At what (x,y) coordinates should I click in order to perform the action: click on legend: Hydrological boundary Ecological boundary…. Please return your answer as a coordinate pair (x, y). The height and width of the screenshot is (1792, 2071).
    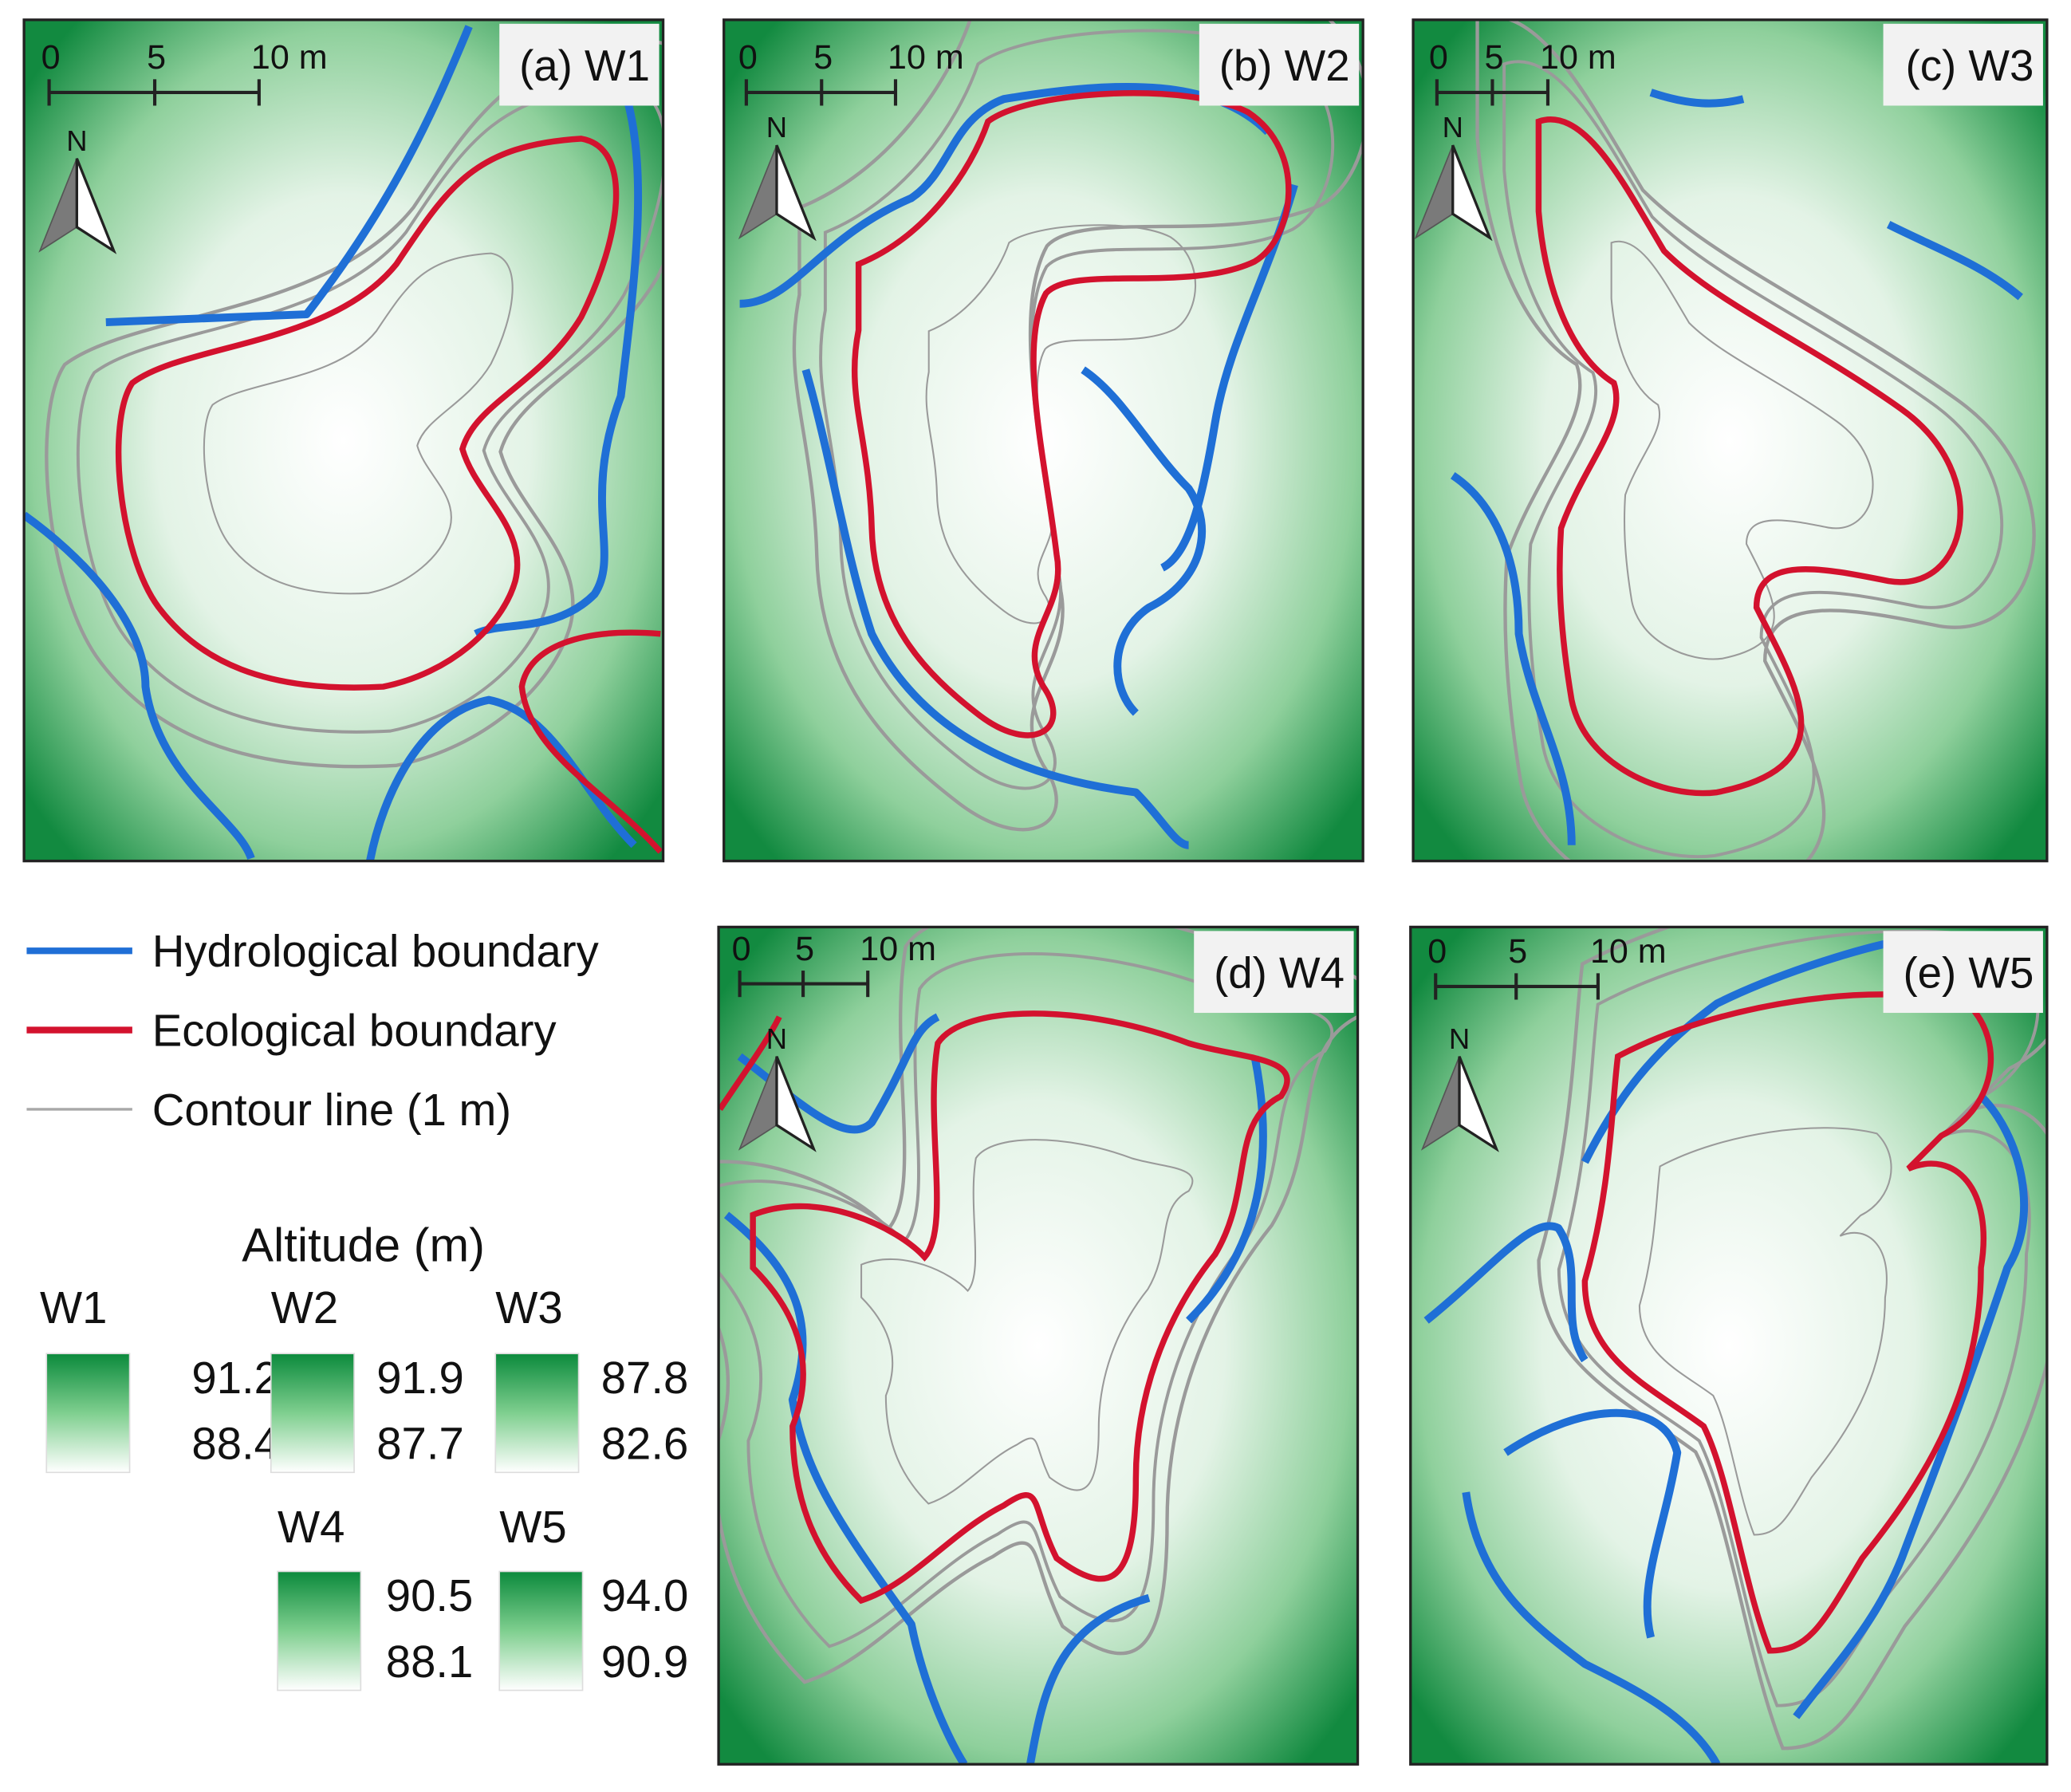
    Looking at the image, I should click on (357, 1309).